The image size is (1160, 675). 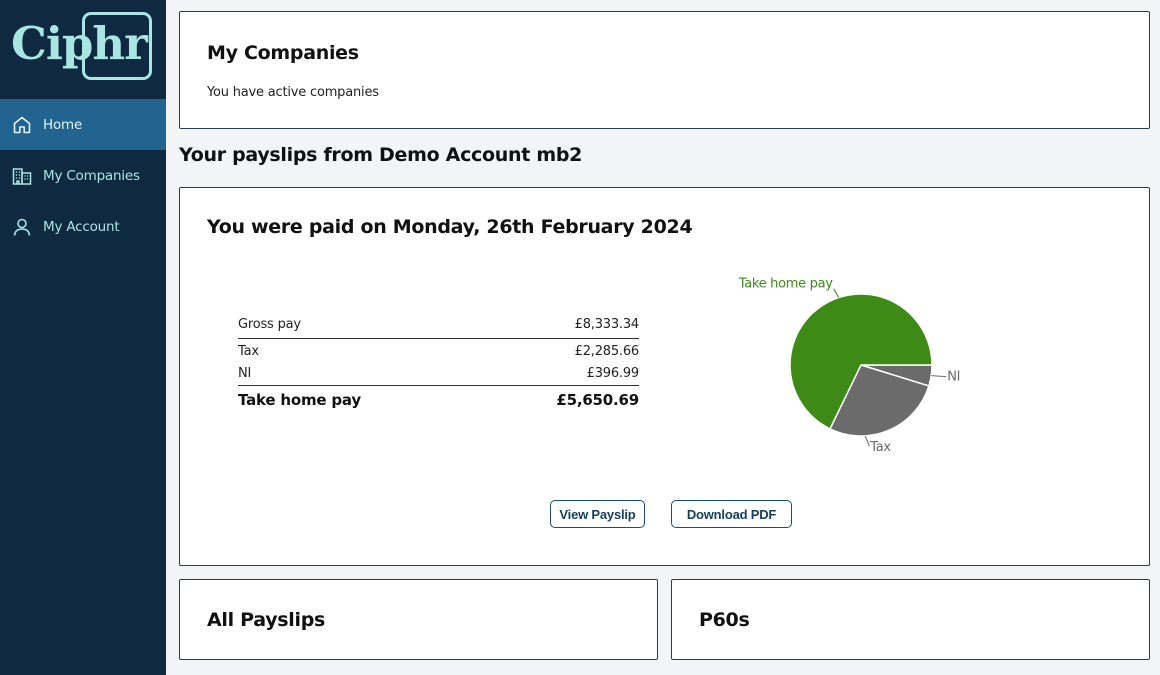 What do you see at coordinates (607, 351) in the screenshot?
I see `row-value: £2,285.66` at bounding box center [607, 351].